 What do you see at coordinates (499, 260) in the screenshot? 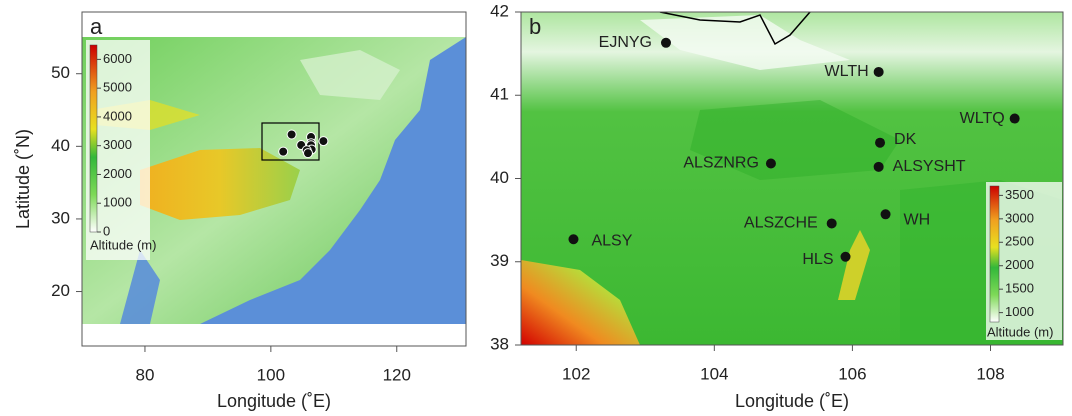
I see `y-tick-label: 39` at bounding box center [499, 260].